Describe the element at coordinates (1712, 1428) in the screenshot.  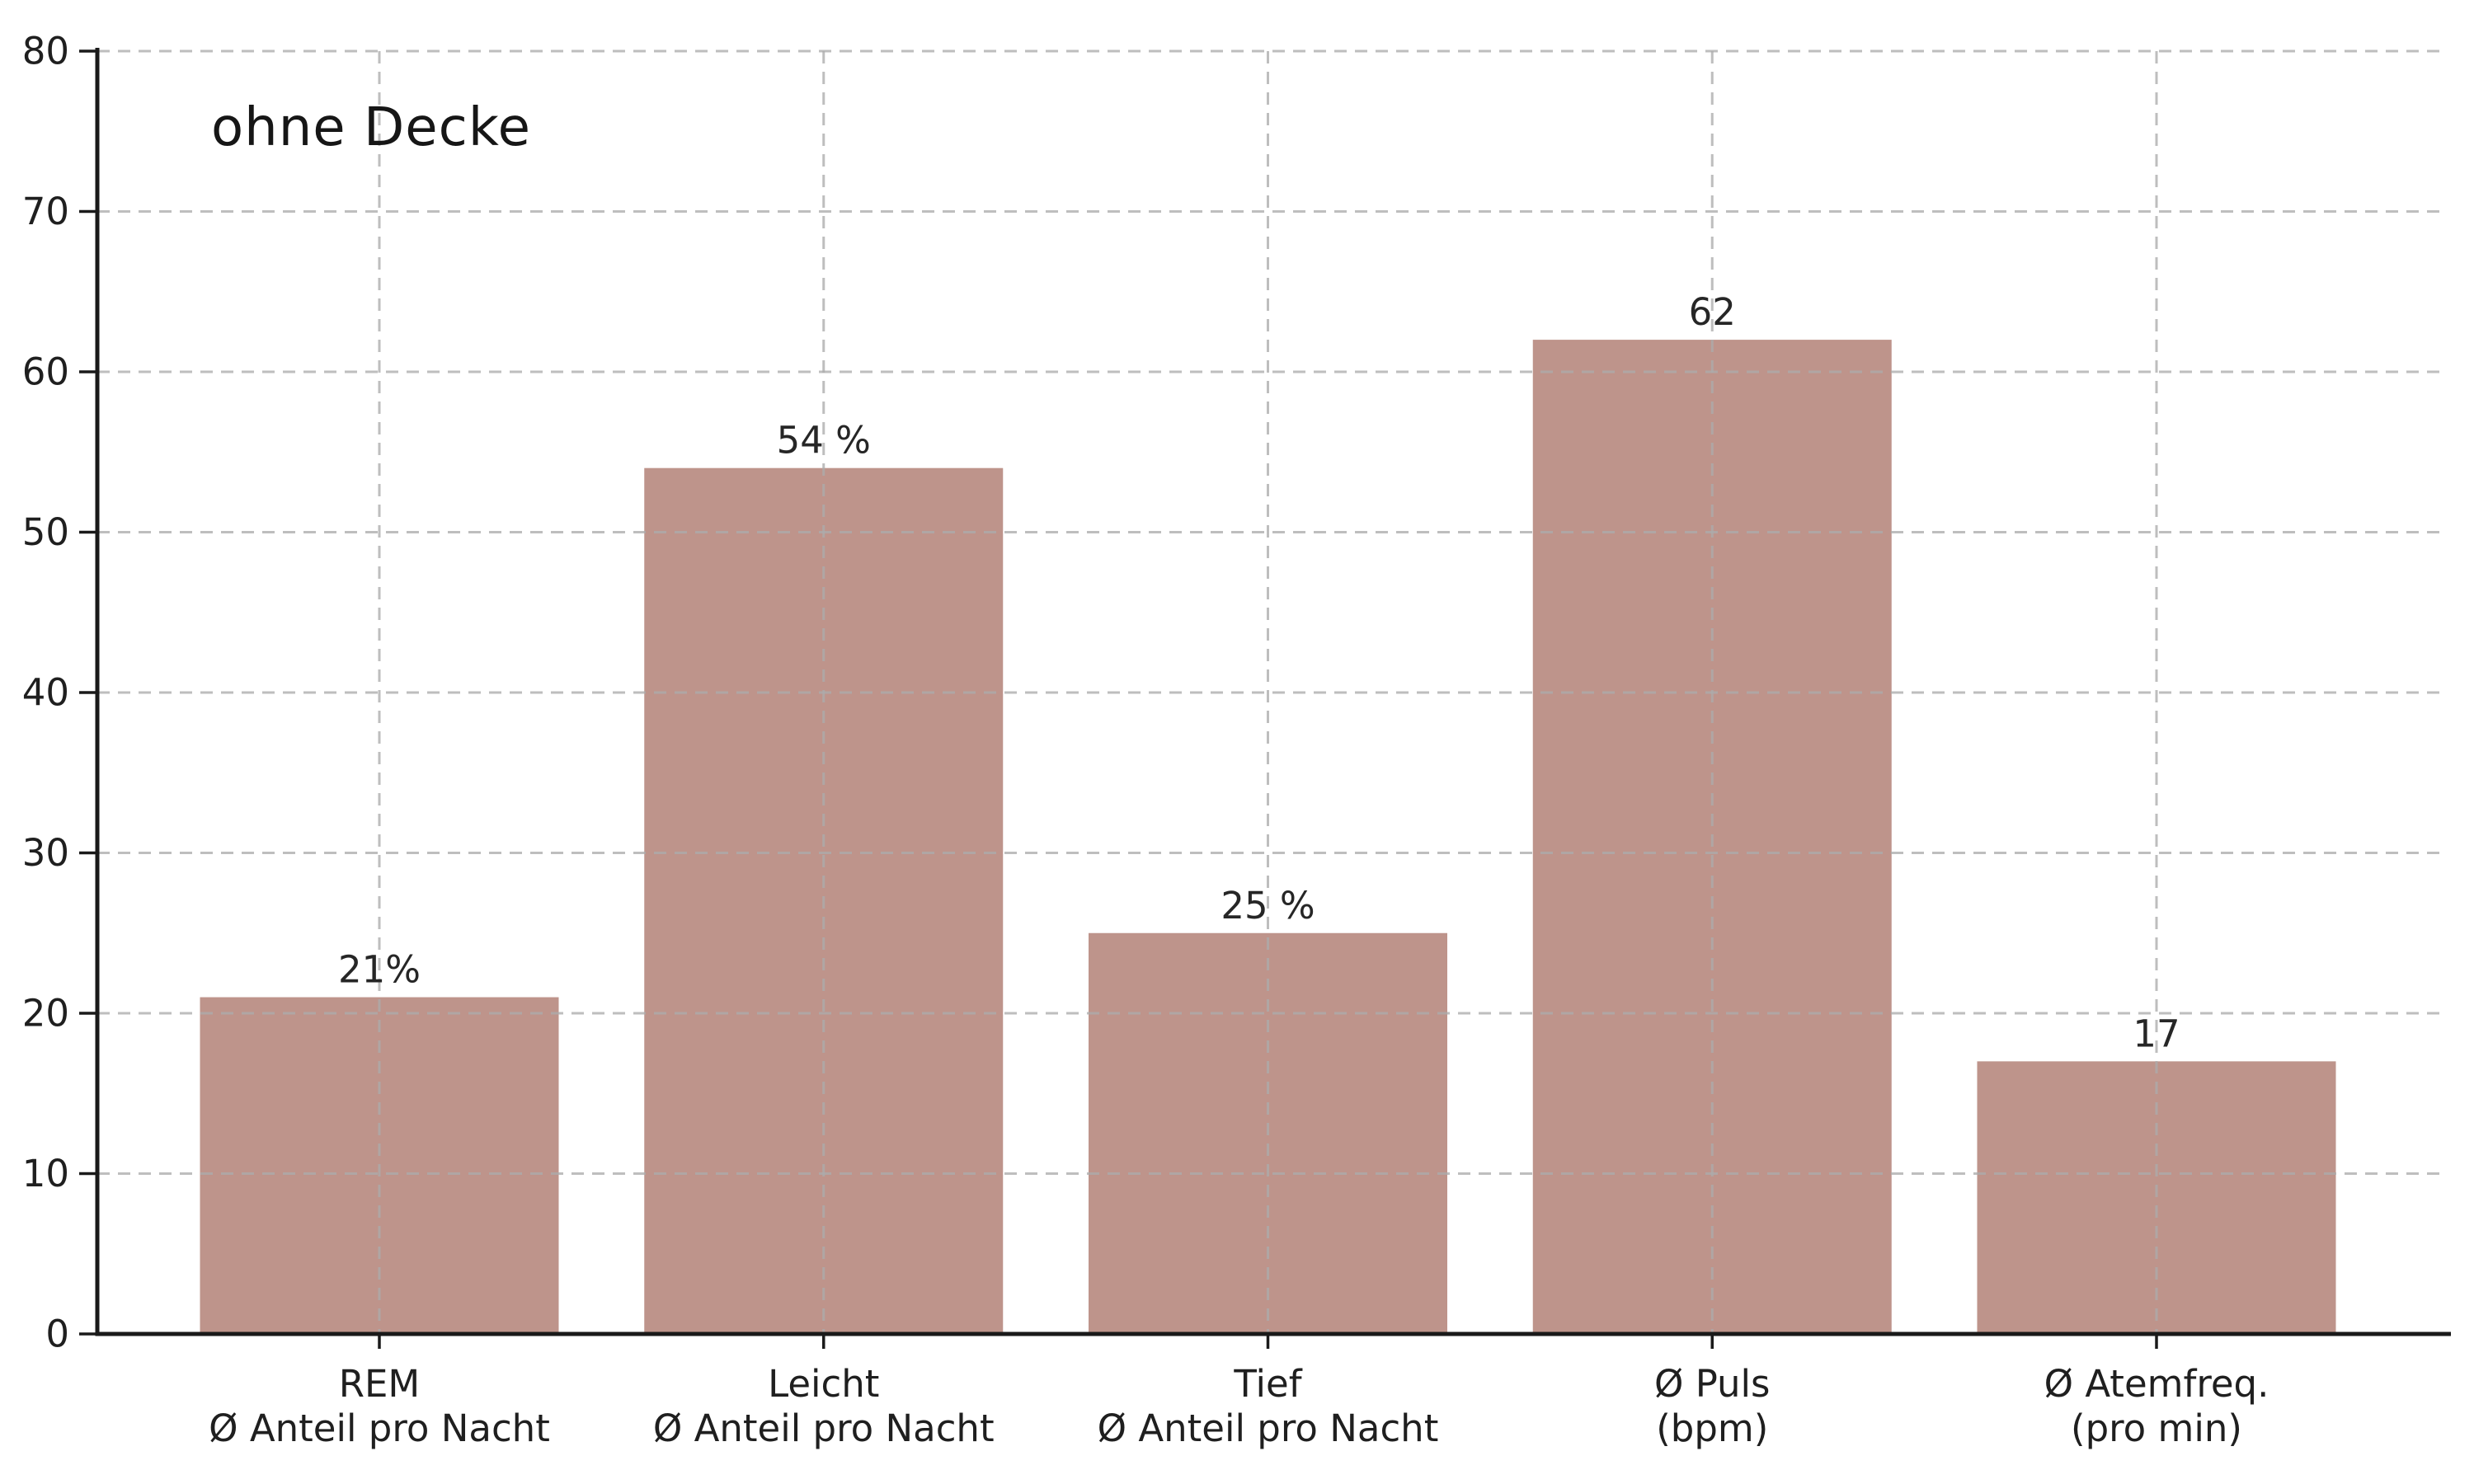
I see `x-tick-label-line: (bpm)` at that location.